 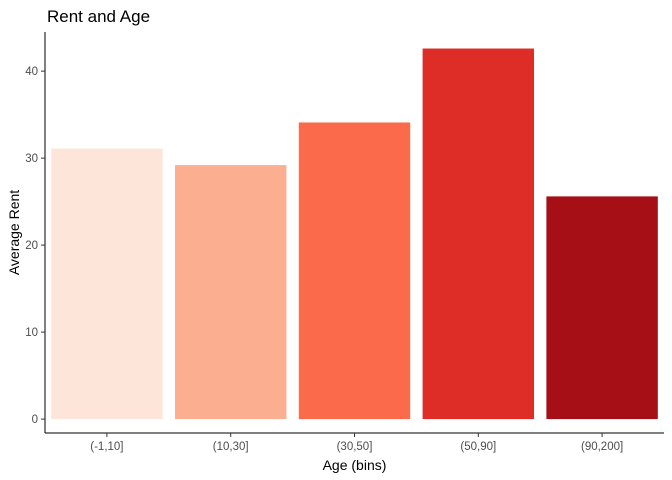 I want to click on x-tick-label-3: (30,50], so click(x=355, y=447).